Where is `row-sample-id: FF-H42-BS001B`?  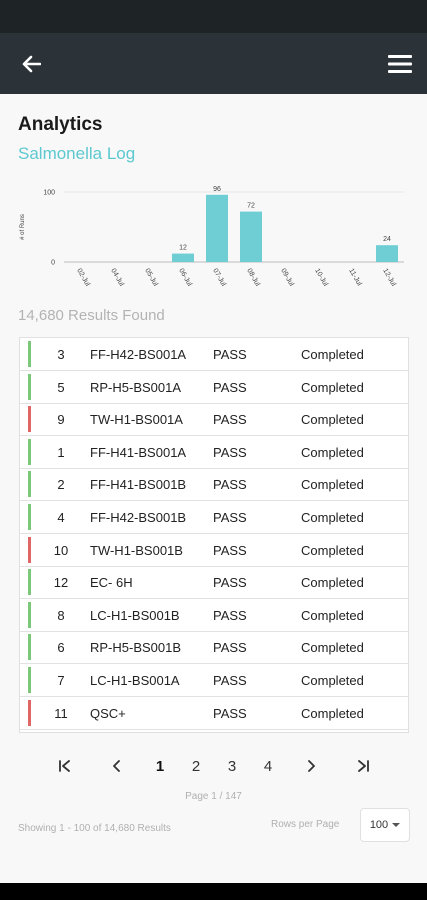
row-sample-id: FF-H42-BS001B is located at coordinates (138, 517).